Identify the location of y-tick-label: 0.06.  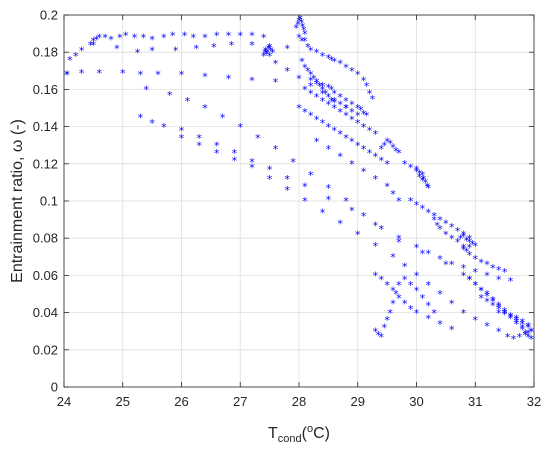
(45, 275).